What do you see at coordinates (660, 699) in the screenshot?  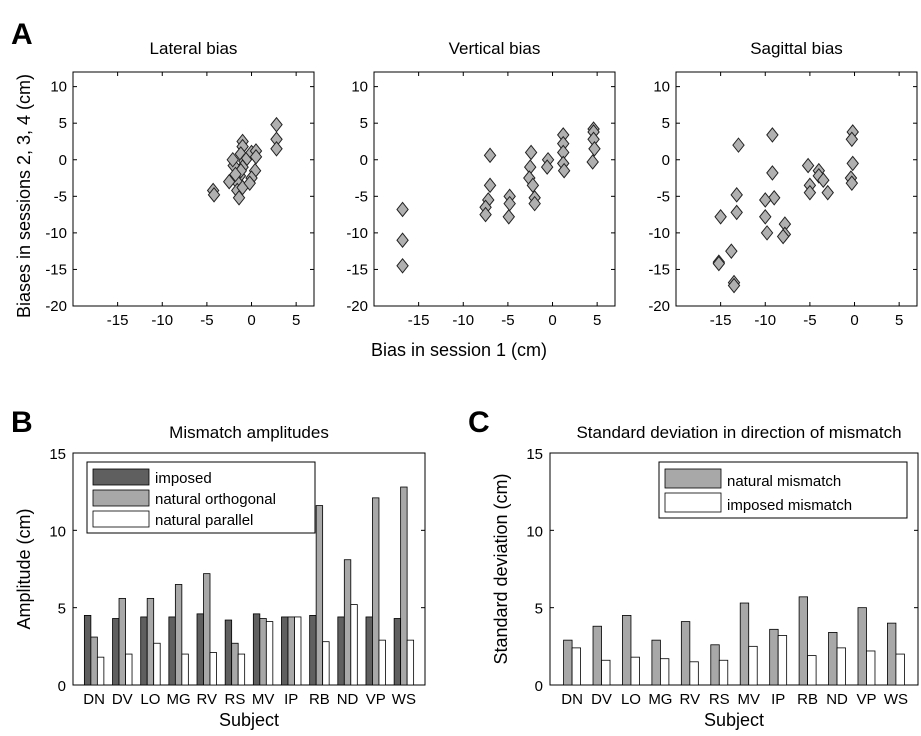 I see `sd-x-tick-label: MG` at bounding box center [660, 699].